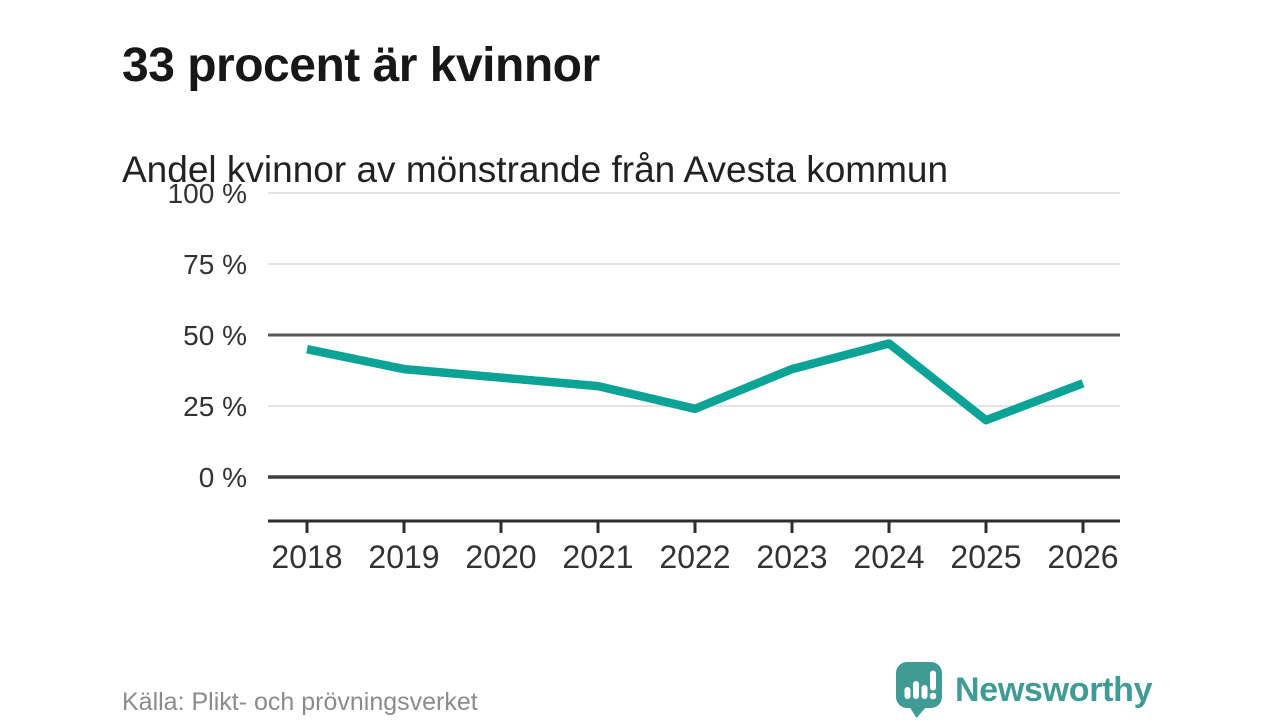 The height and width of the screenshot is (720, 1280). What do you see at coordinates (985, 557) in the screenshot?
I see `x-axis-tick-label: 2025` at bounding box center [985, 557].